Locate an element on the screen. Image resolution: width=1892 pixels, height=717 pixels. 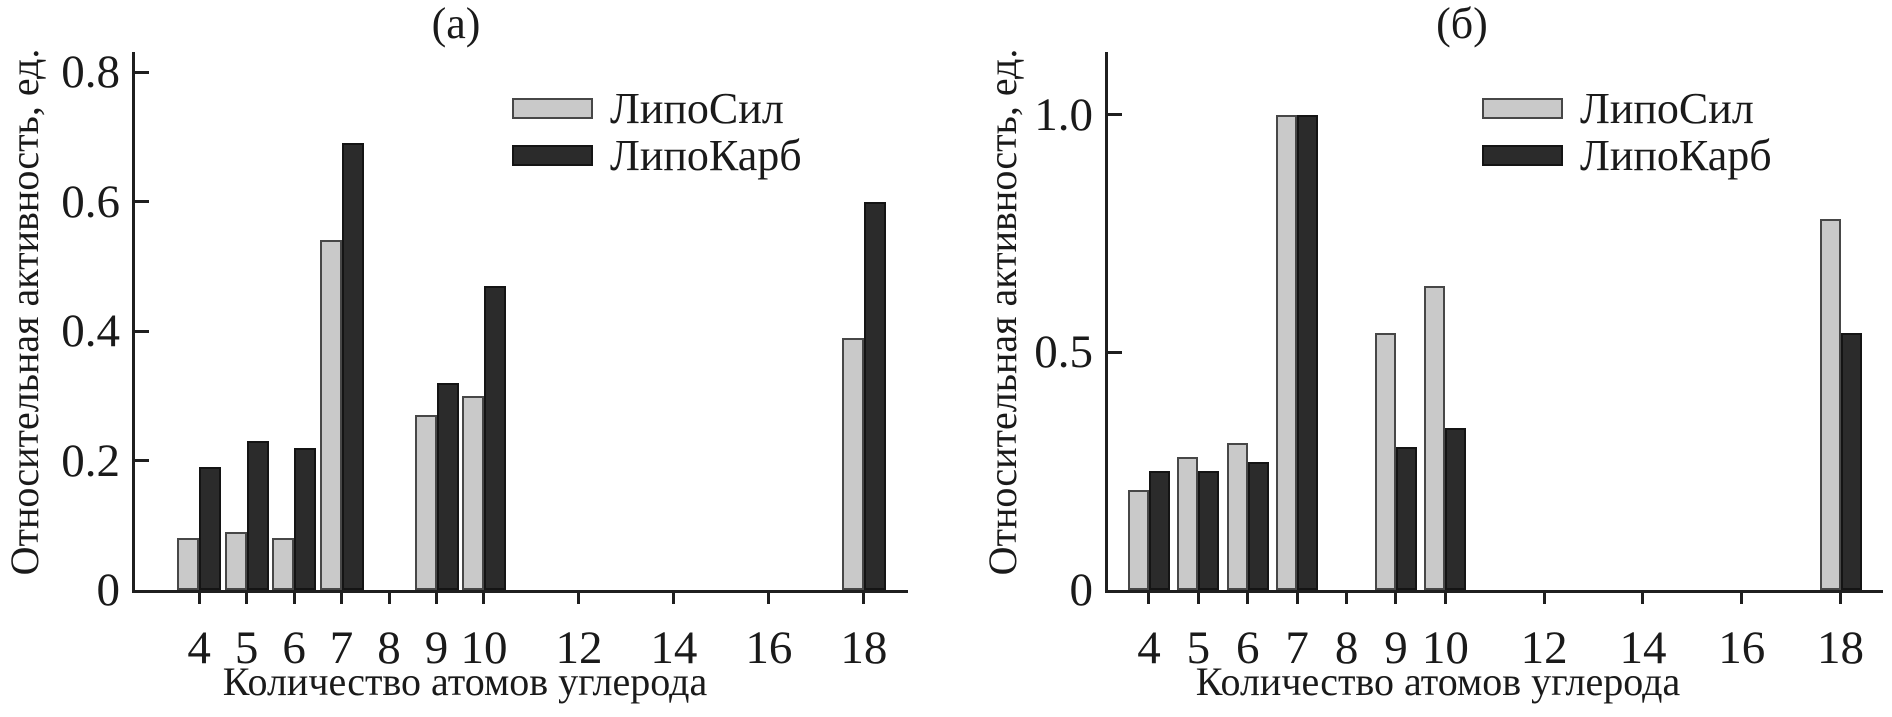
x-tick-label-12: 12 is located at coordinates (579, 648).